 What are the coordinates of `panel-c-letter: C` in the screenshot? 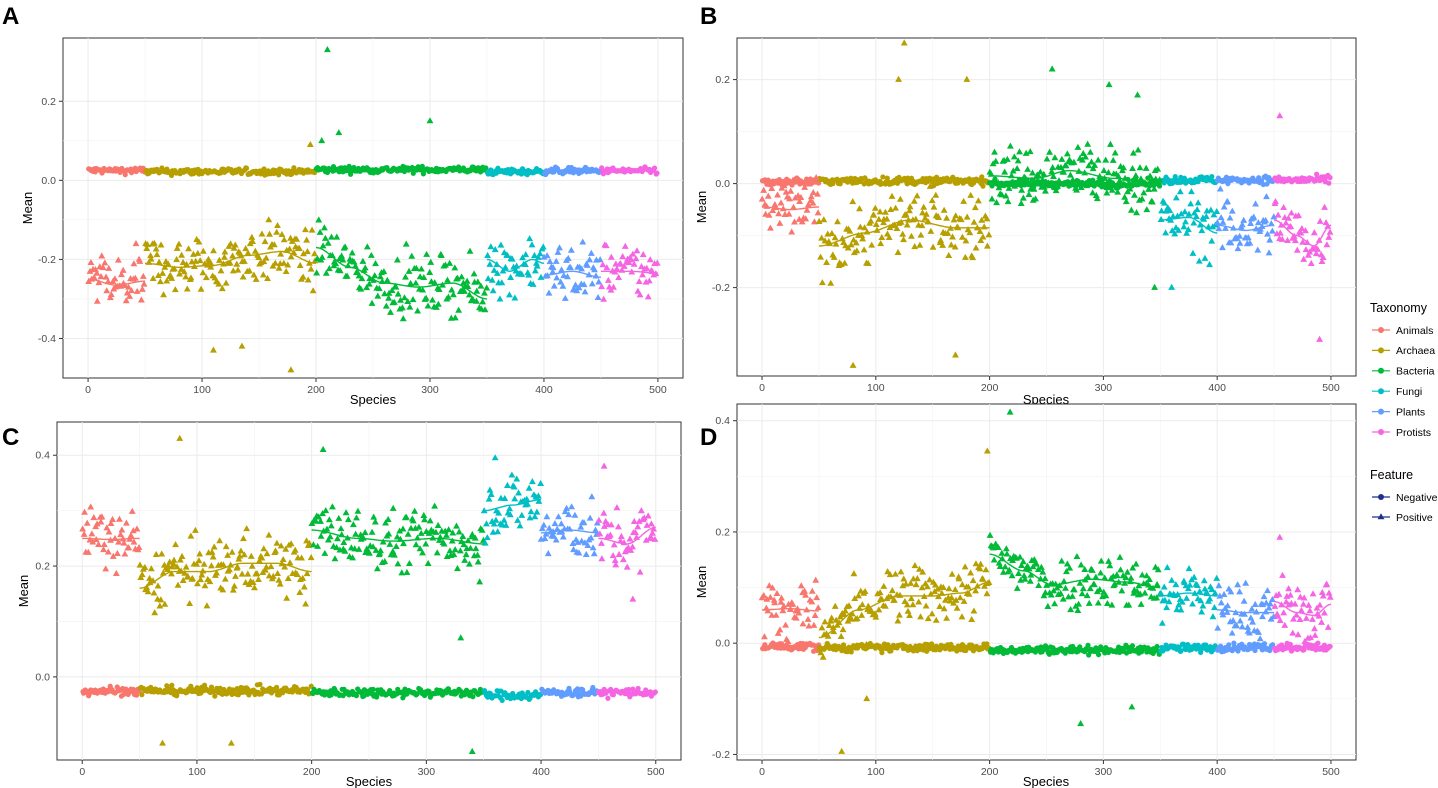 It's located at (10, 437).